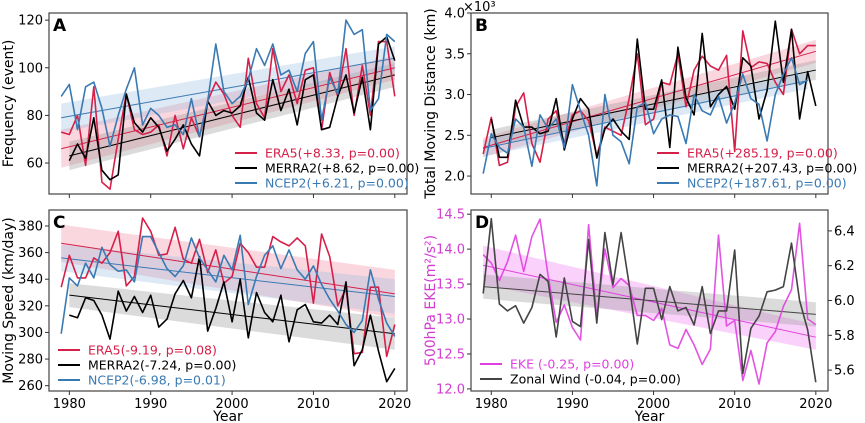 This screenshot has height=423, width=865. What do you see at coordinates (152, 350) in the screenshot?
I see `legend-entry: ERA5(-9.19, p=0.08)` at bounding box center [152, 350].